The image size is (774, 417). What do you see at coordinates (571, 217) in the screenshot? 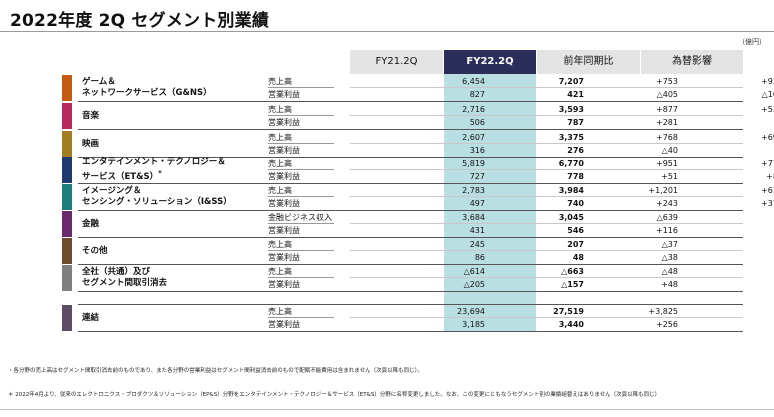
I see `fy22-value: 3,045` at bounding box center [571, 217].